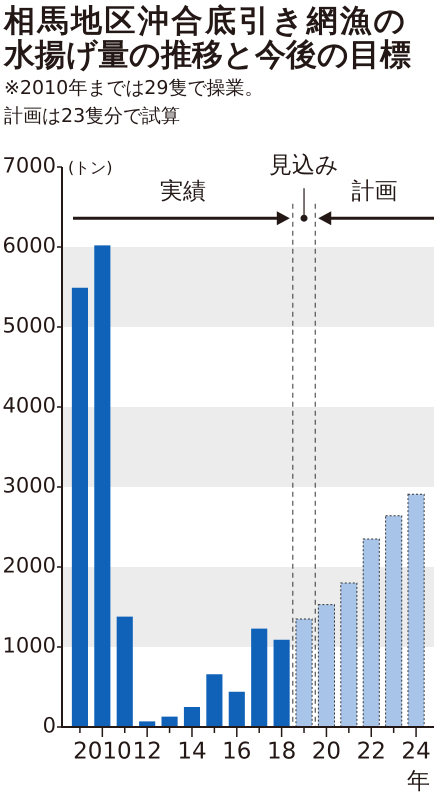 The image size is (434, 799). What do you see at coordinates (183, 191) in the screenshot?
I see `annotation: 実績` at bounding box center [183, 191].